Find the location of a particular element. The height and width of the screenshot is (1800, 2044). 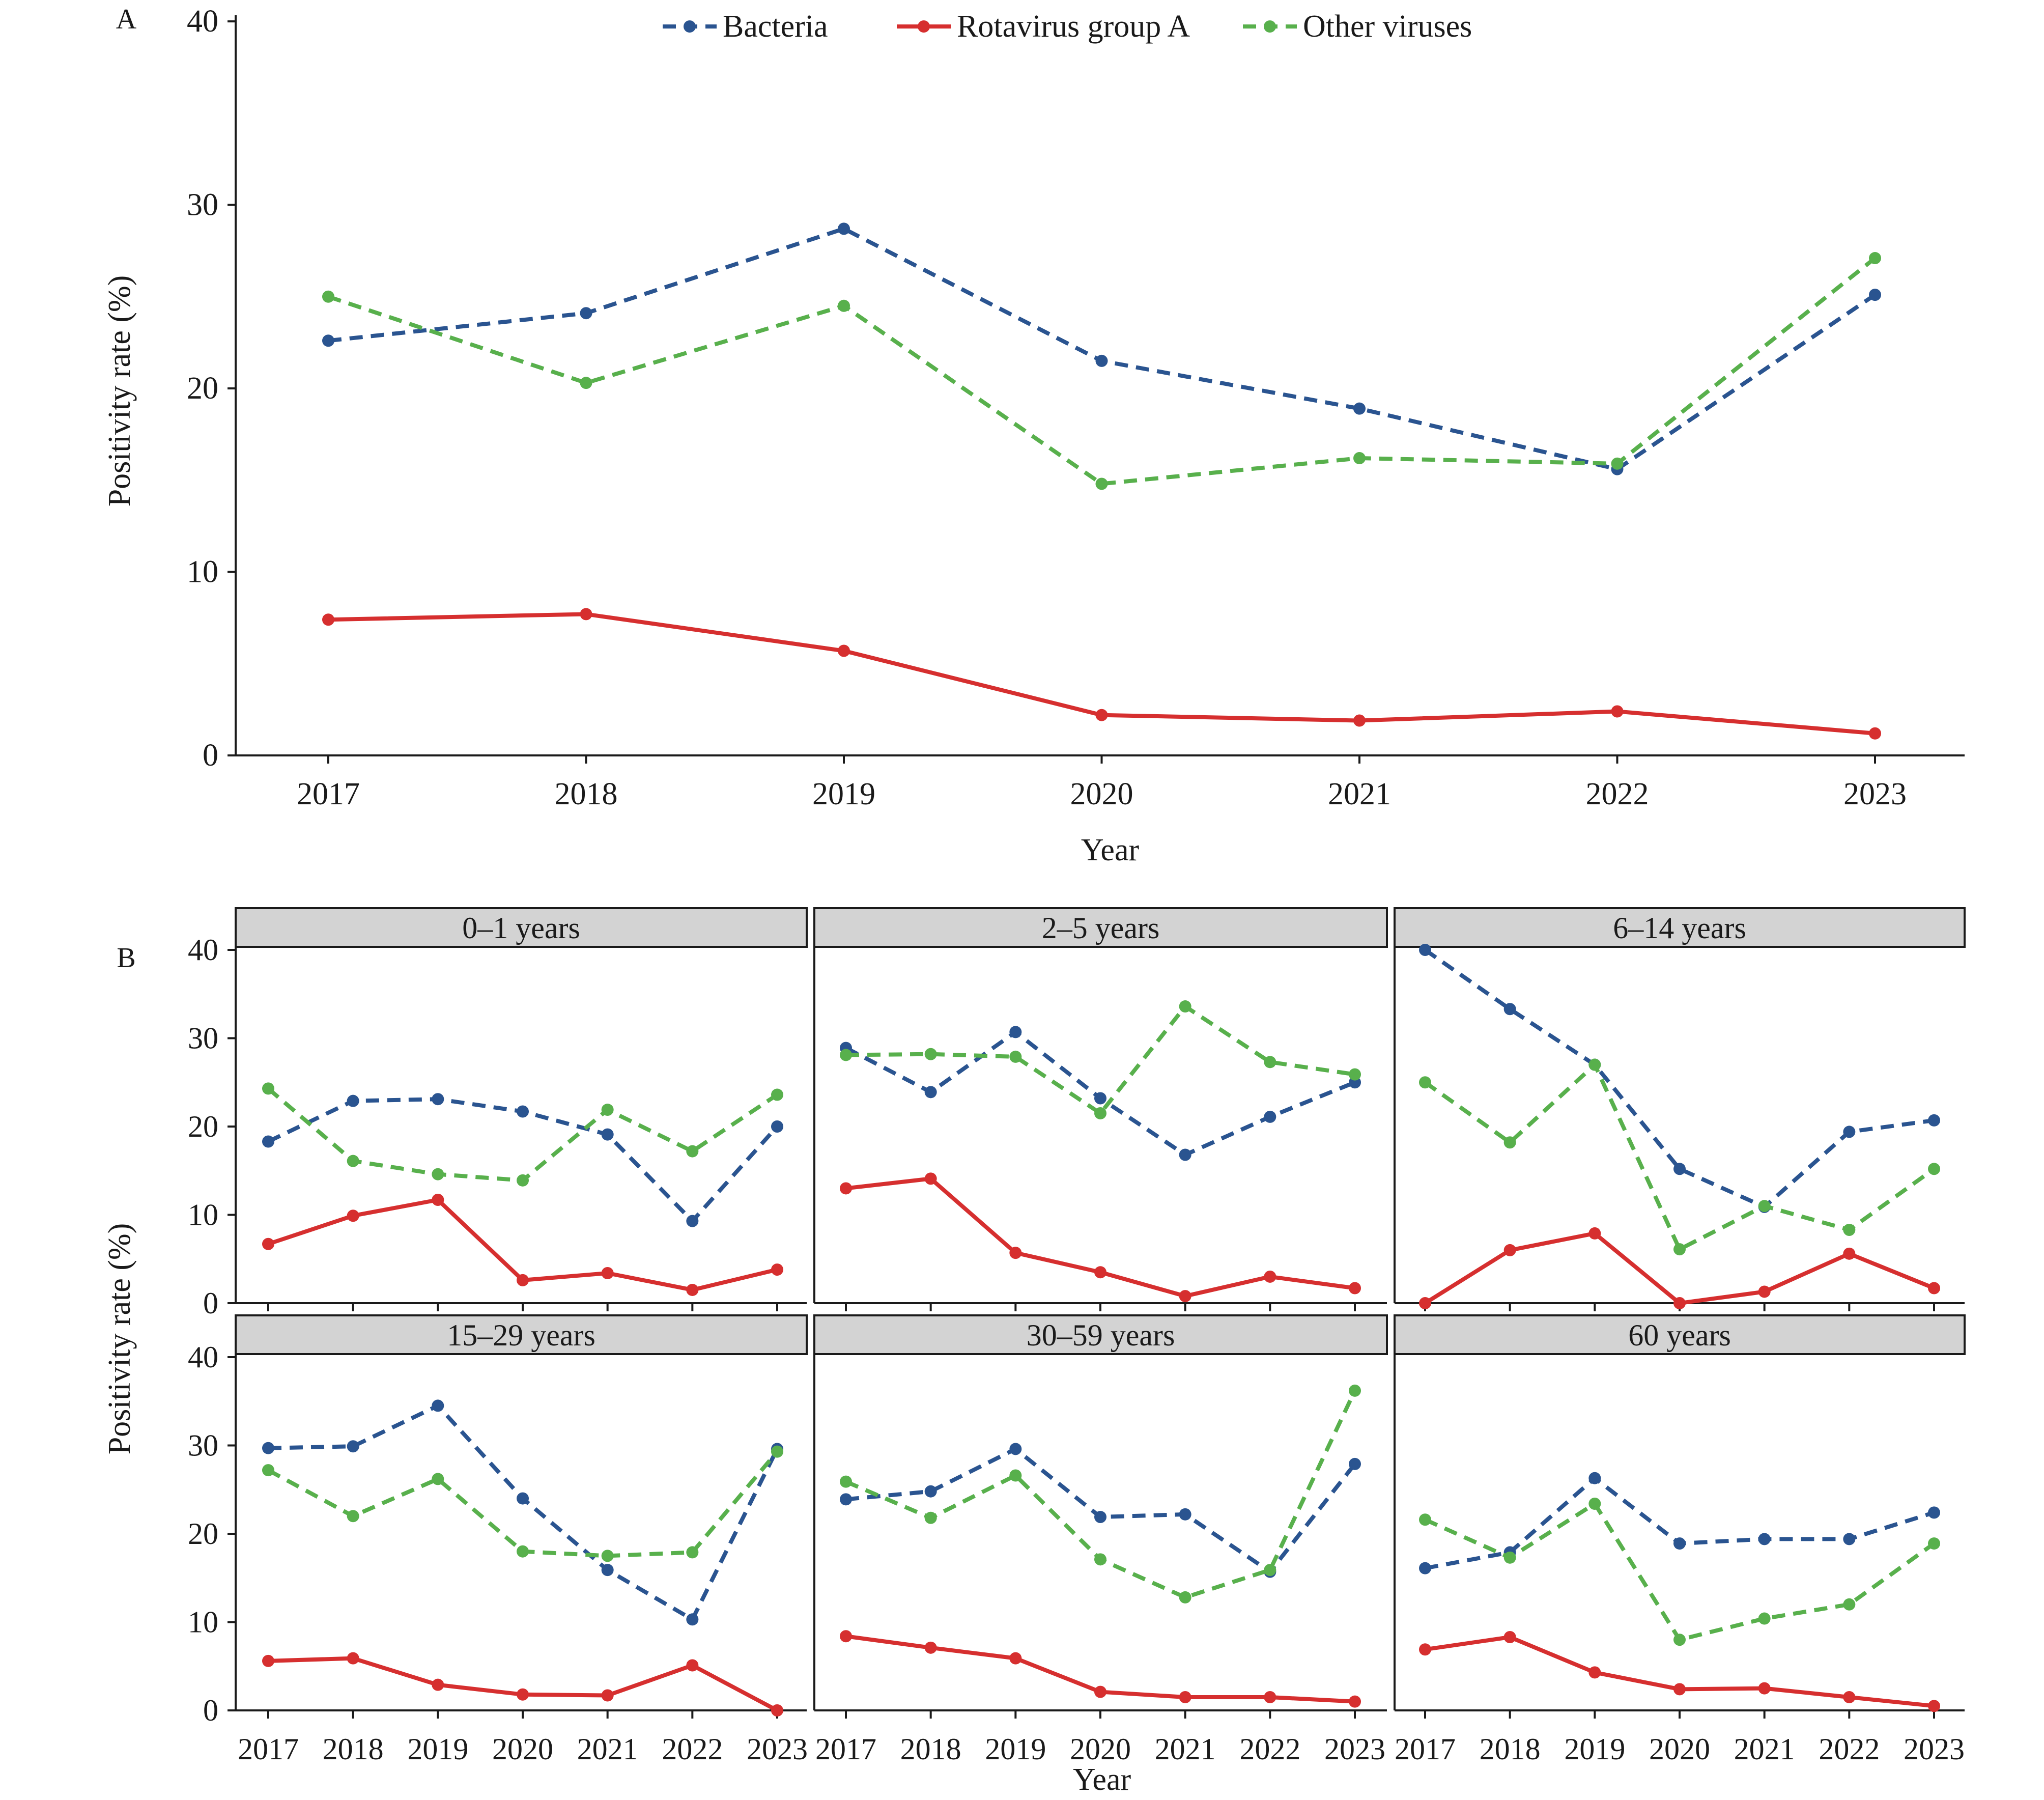

legend-label-bacteria: Bacteria is located at coordinates (775, 26).